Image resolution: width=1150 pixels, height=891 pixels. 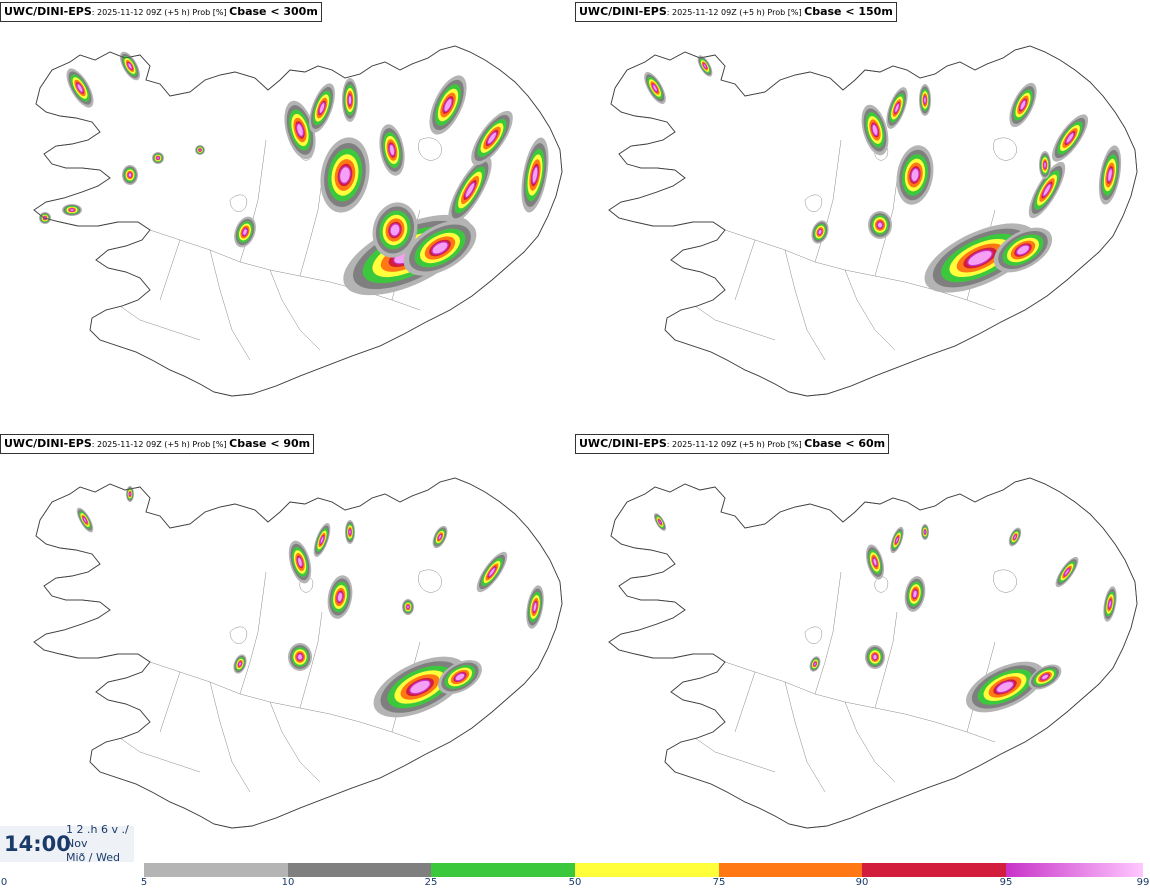 I want to click on parameter-label: Cbase < 60m, so click(x=845, y=443).